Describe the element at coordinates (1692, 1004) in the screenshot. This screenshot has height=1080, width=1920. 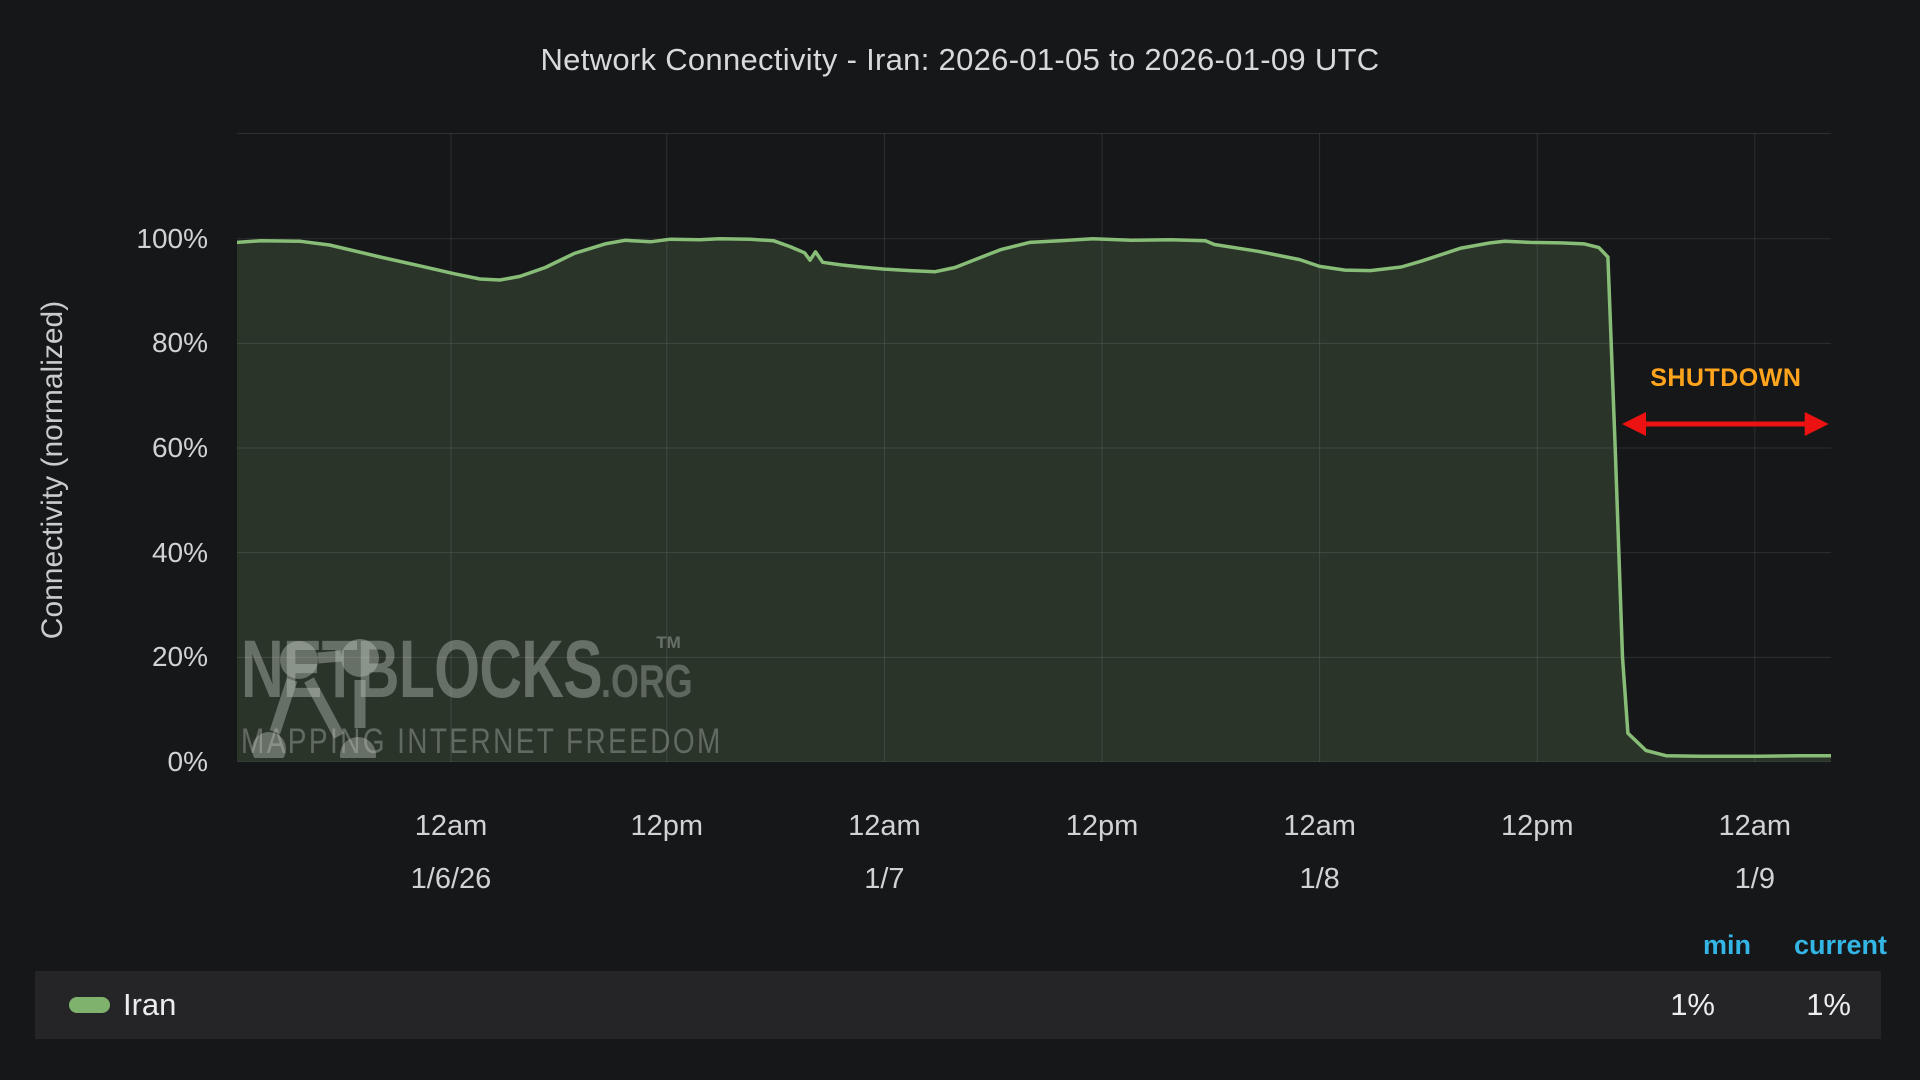
I see `iran-min-value: 1%` at that location.